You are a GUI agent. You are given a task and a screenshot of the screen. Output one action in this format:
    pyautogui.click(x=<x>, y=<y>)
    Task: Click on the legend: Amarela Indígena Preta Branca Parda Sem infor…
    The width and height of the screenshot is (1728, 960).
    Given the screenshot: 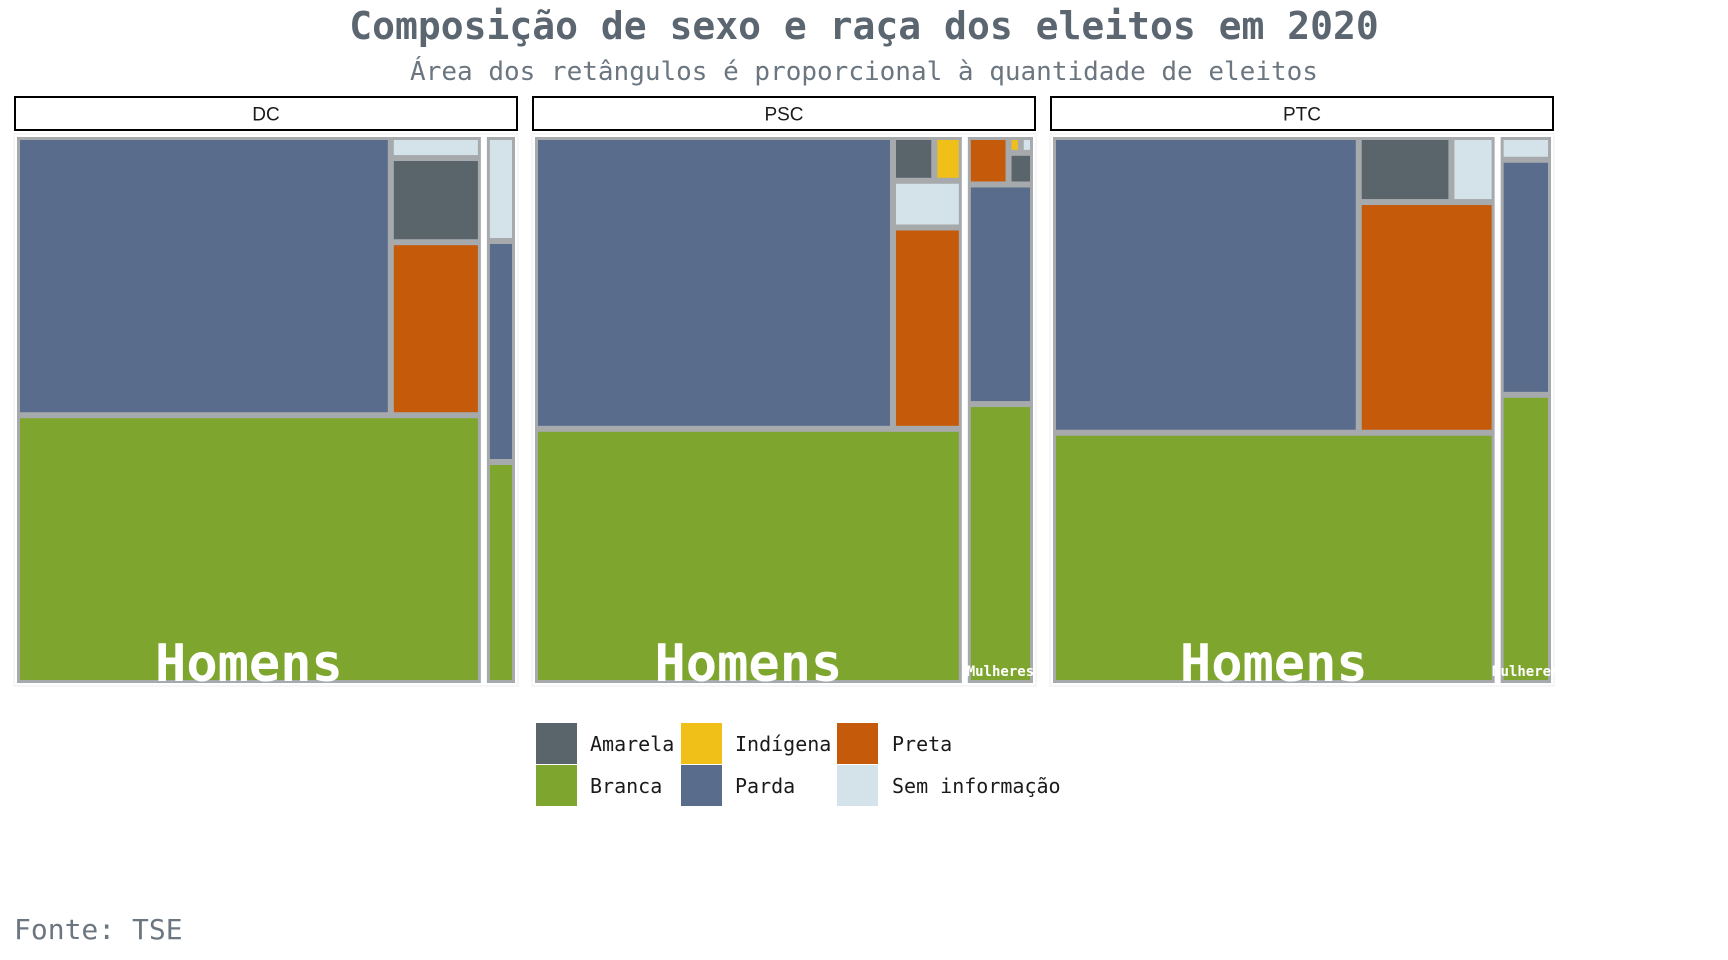 What is the action you would take?
    pyautogui.click(x=798, y=764)
    